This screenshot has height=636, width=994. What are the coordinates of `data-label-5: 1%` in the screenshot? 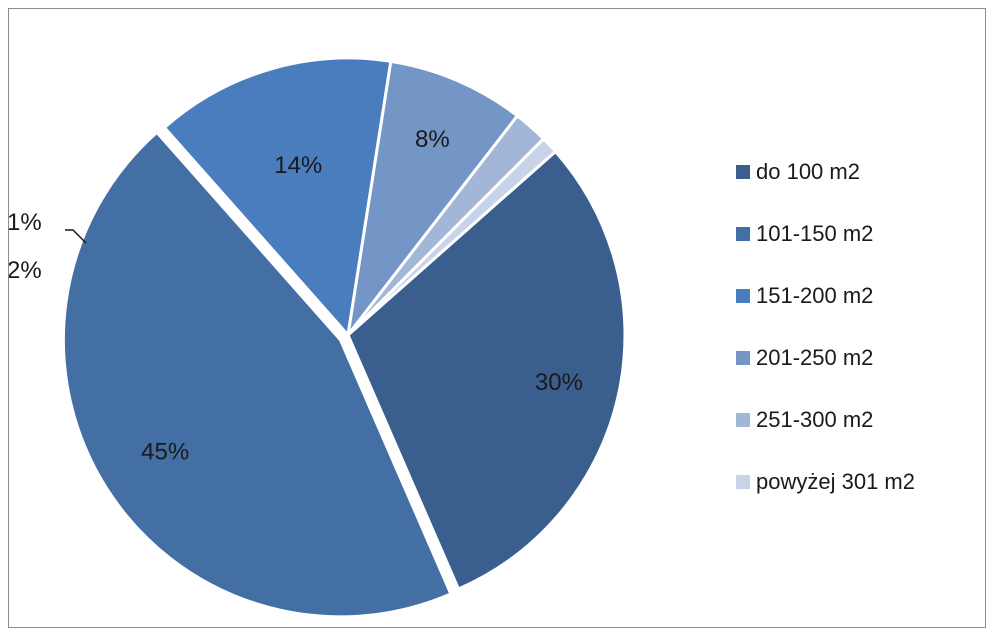 It's located at (25, 222).